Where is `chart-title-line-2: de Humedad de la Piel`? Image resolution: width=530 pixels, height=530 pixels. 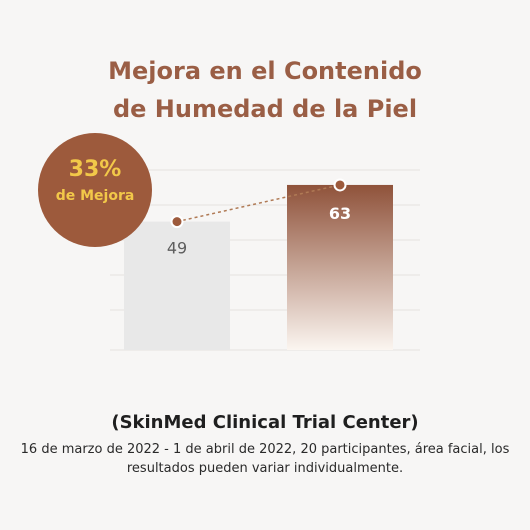
chart-title-line-2: de Humedad de la Piel is located at coordinates (265, 109).